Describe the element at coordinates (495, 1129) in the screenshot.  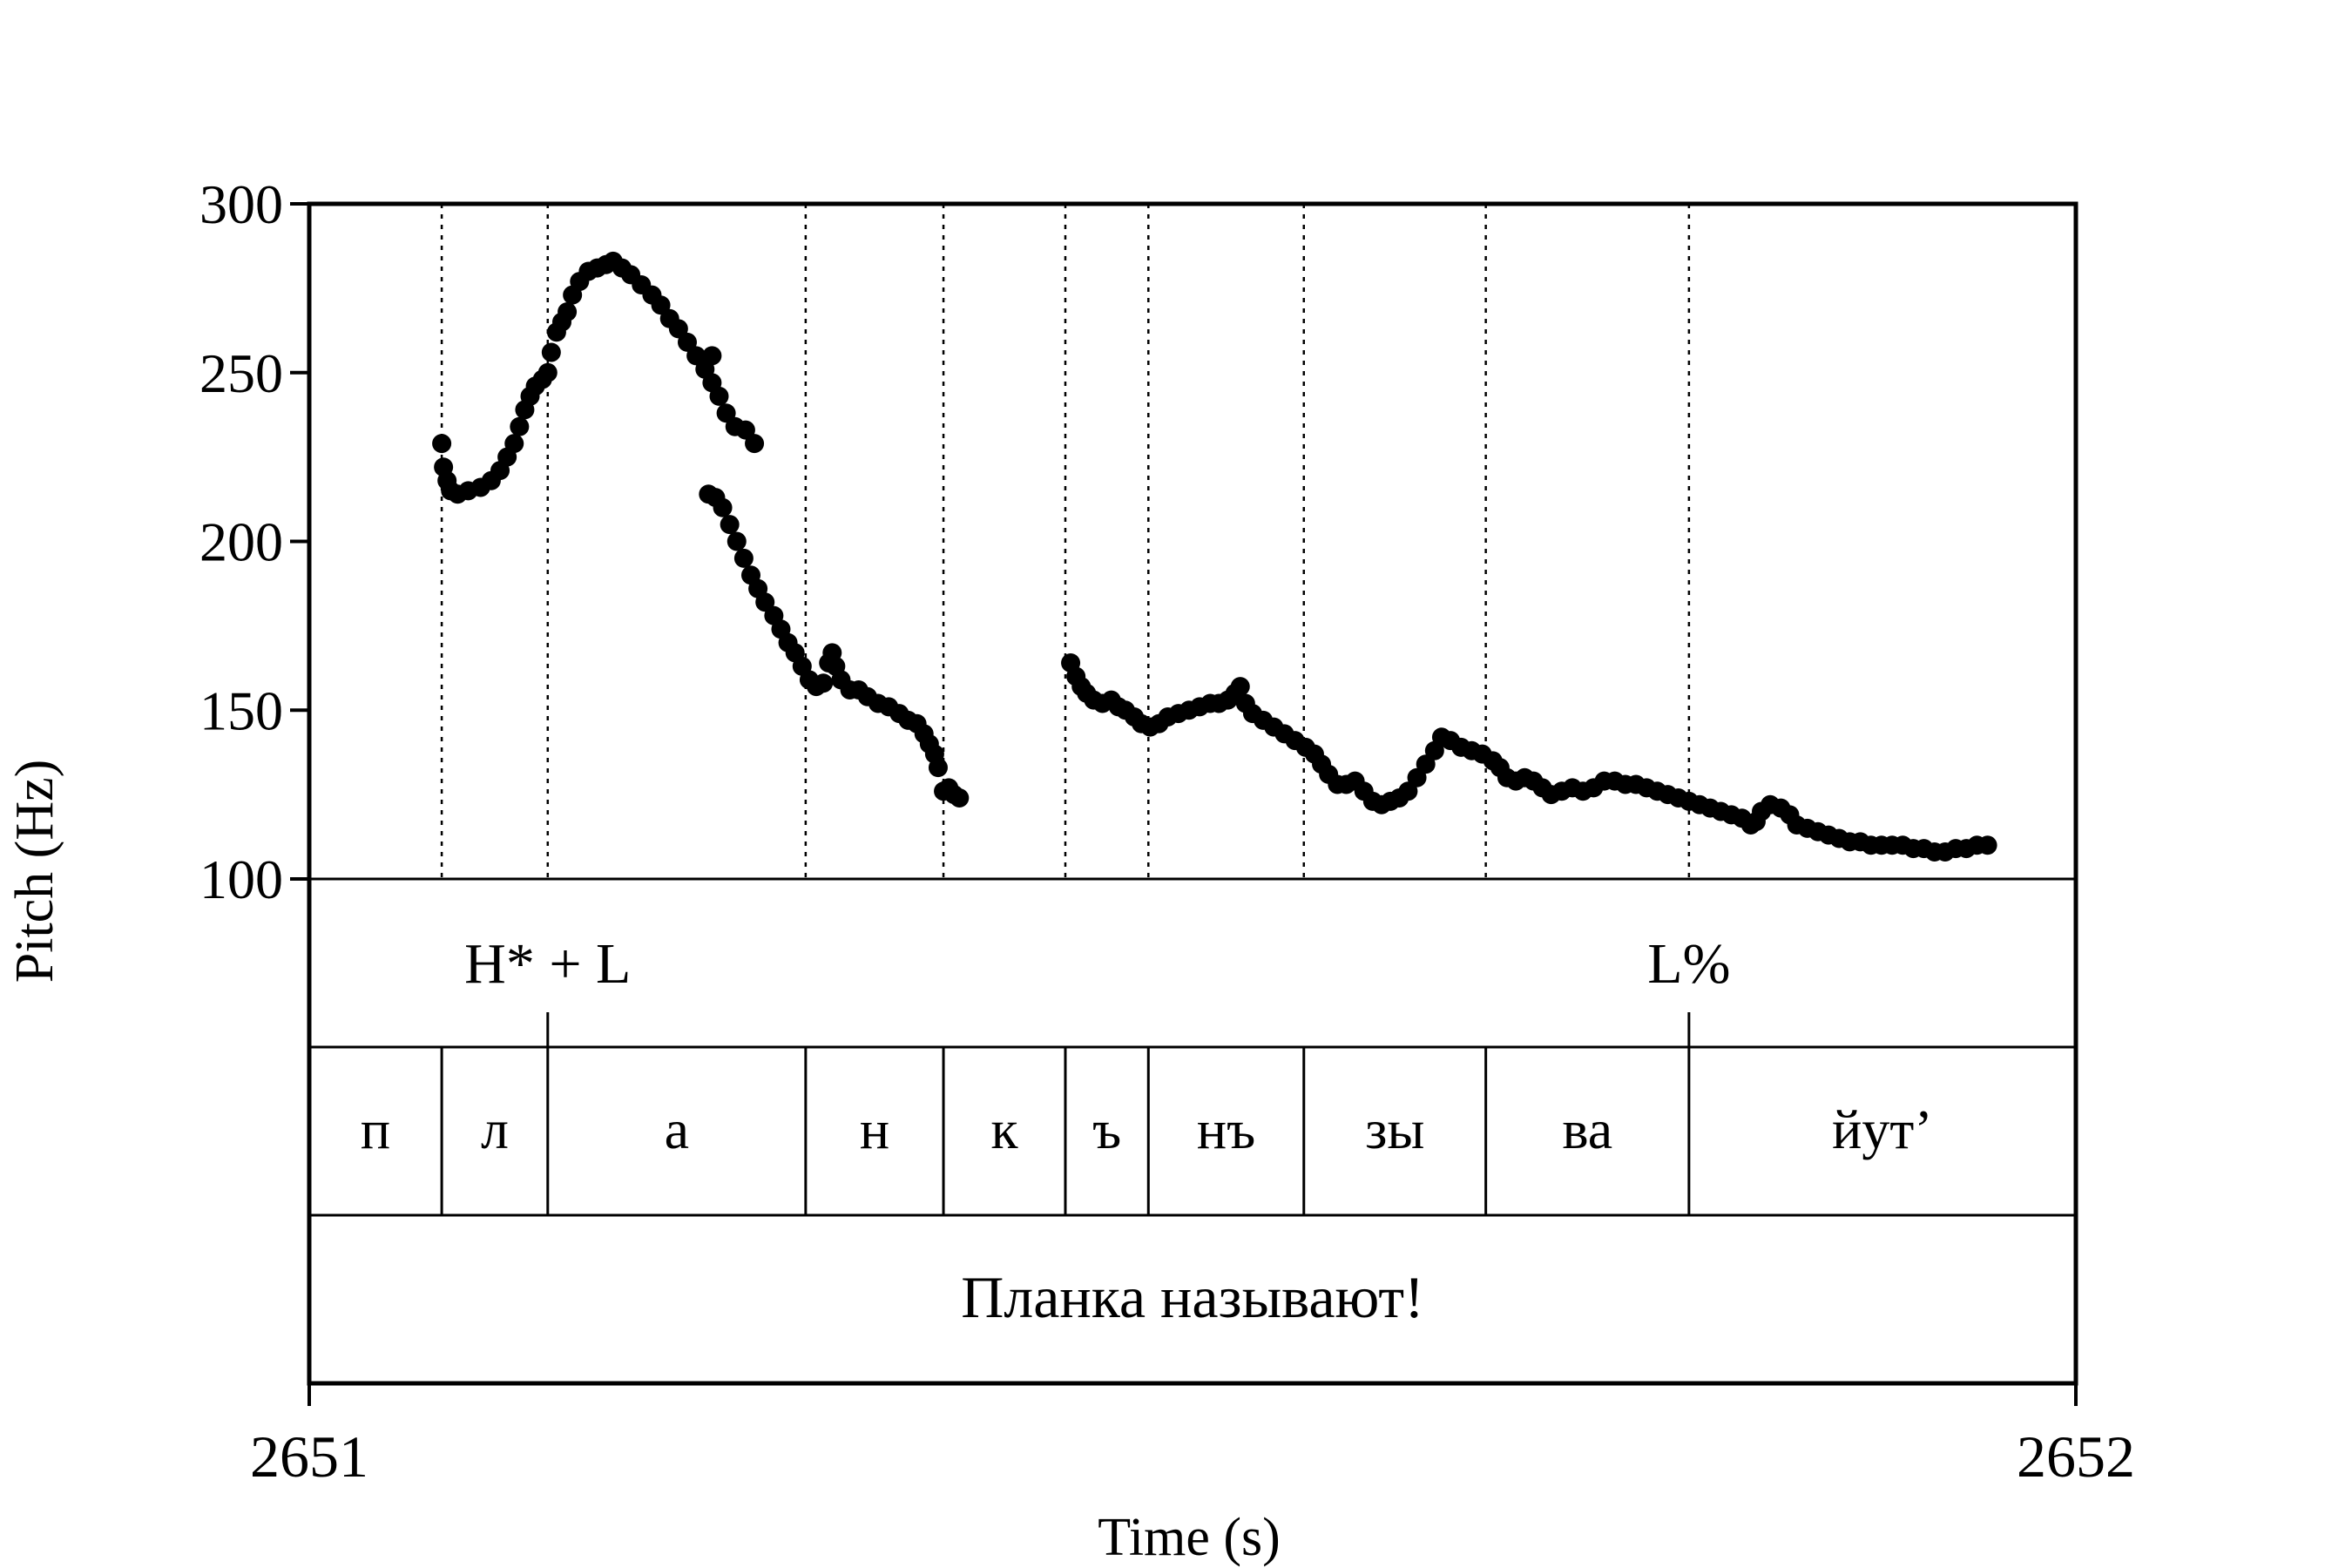
I see `segment-label: л` at that location.